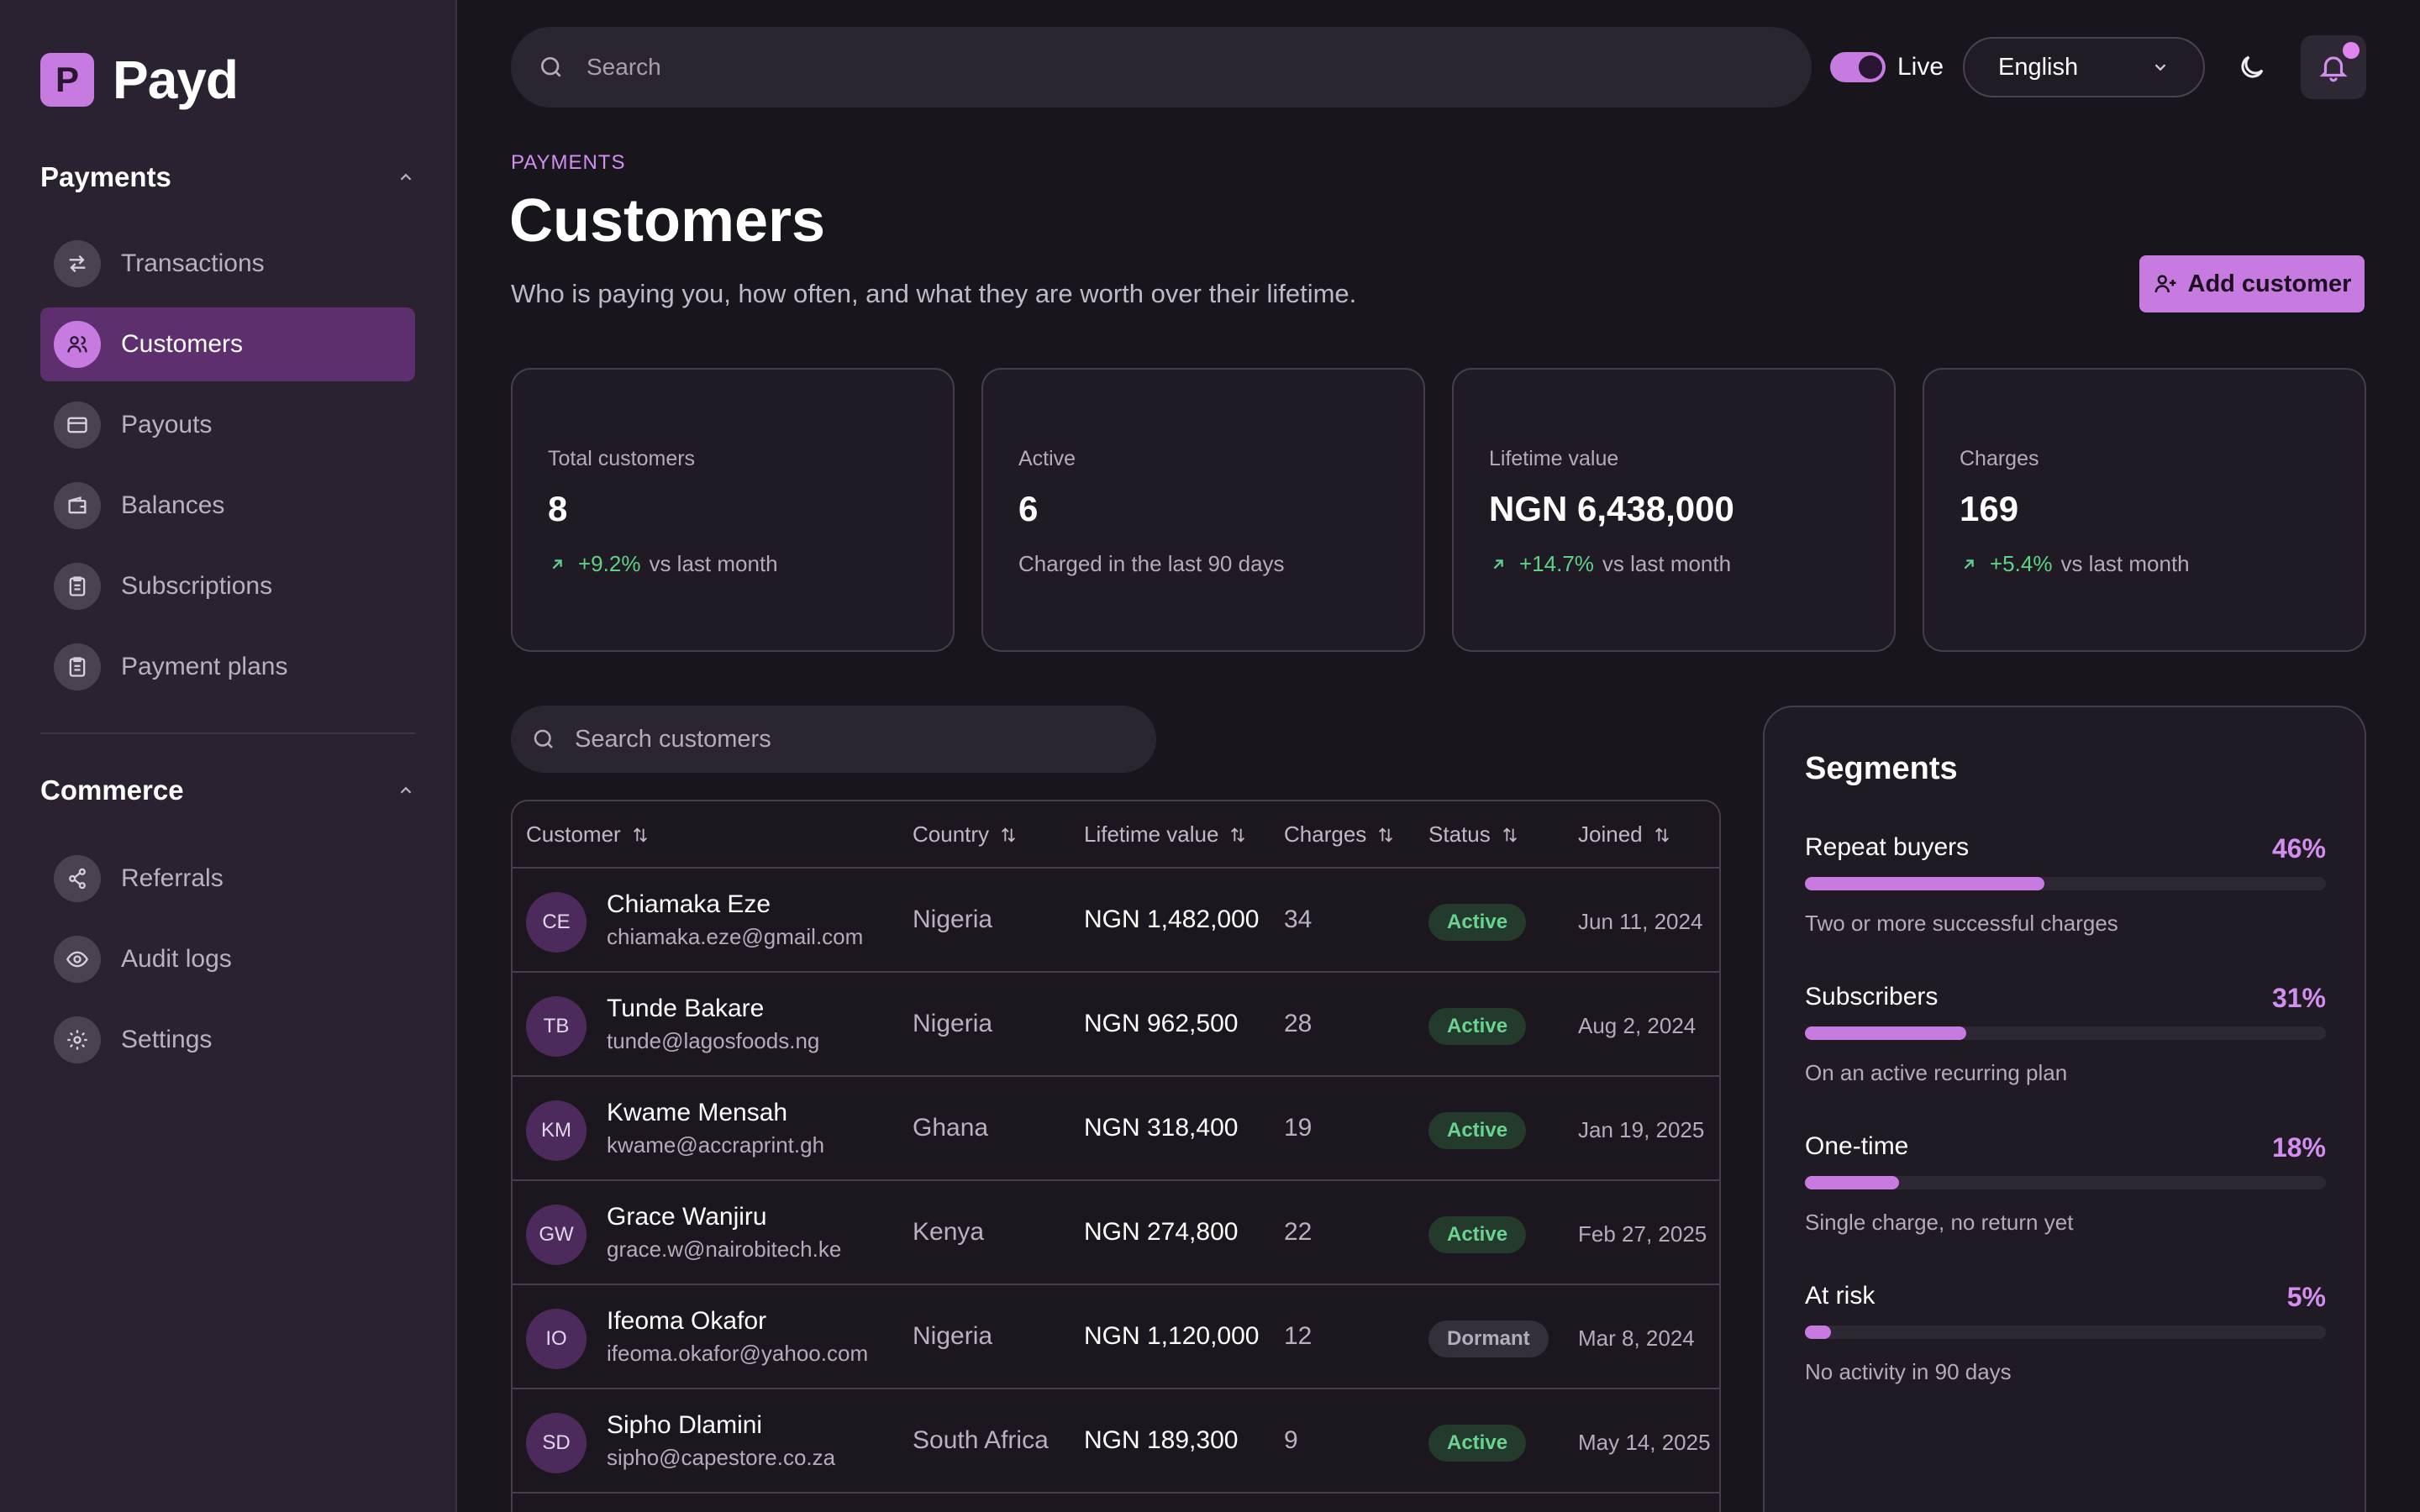  Describe the element at coordinates (689, 904) in the screenshot. I see `customer-name: Chiamaka Eze` at that location.